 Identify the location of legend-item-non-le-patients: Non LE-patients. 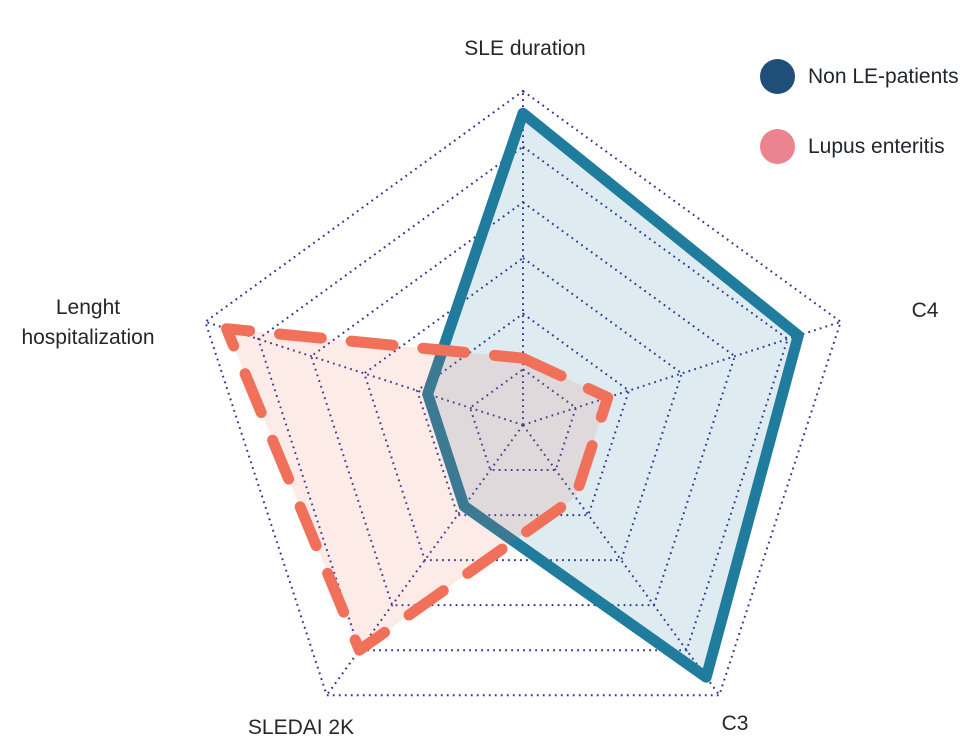
(859, 76).